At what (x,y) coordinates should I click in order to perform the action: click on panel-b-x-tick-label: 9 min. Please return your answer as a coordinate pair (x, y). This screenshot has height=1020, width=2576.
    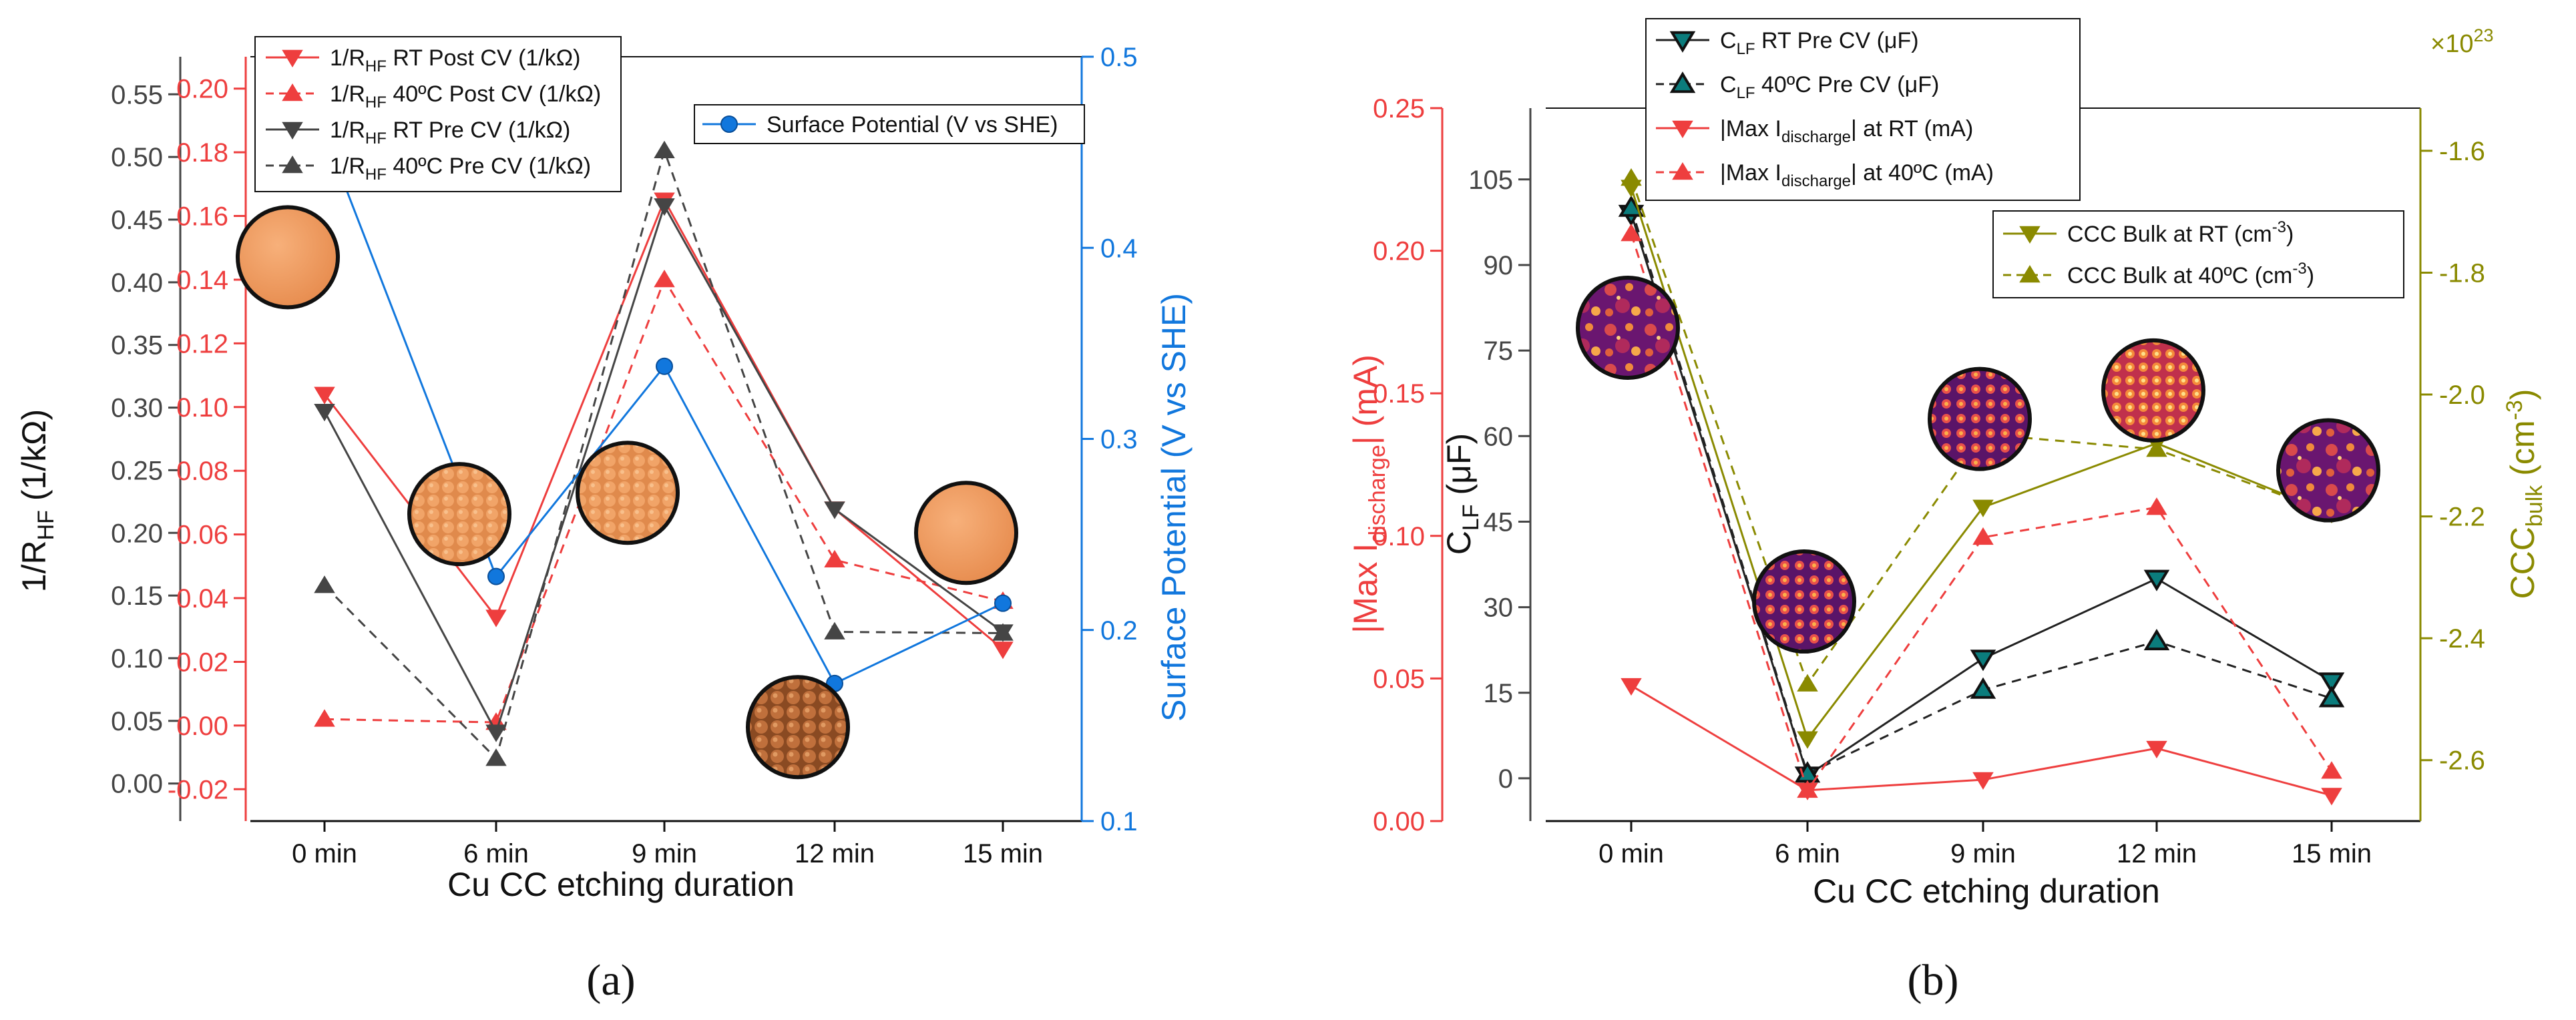
    Looking at the image, I should click on (1983, 853).